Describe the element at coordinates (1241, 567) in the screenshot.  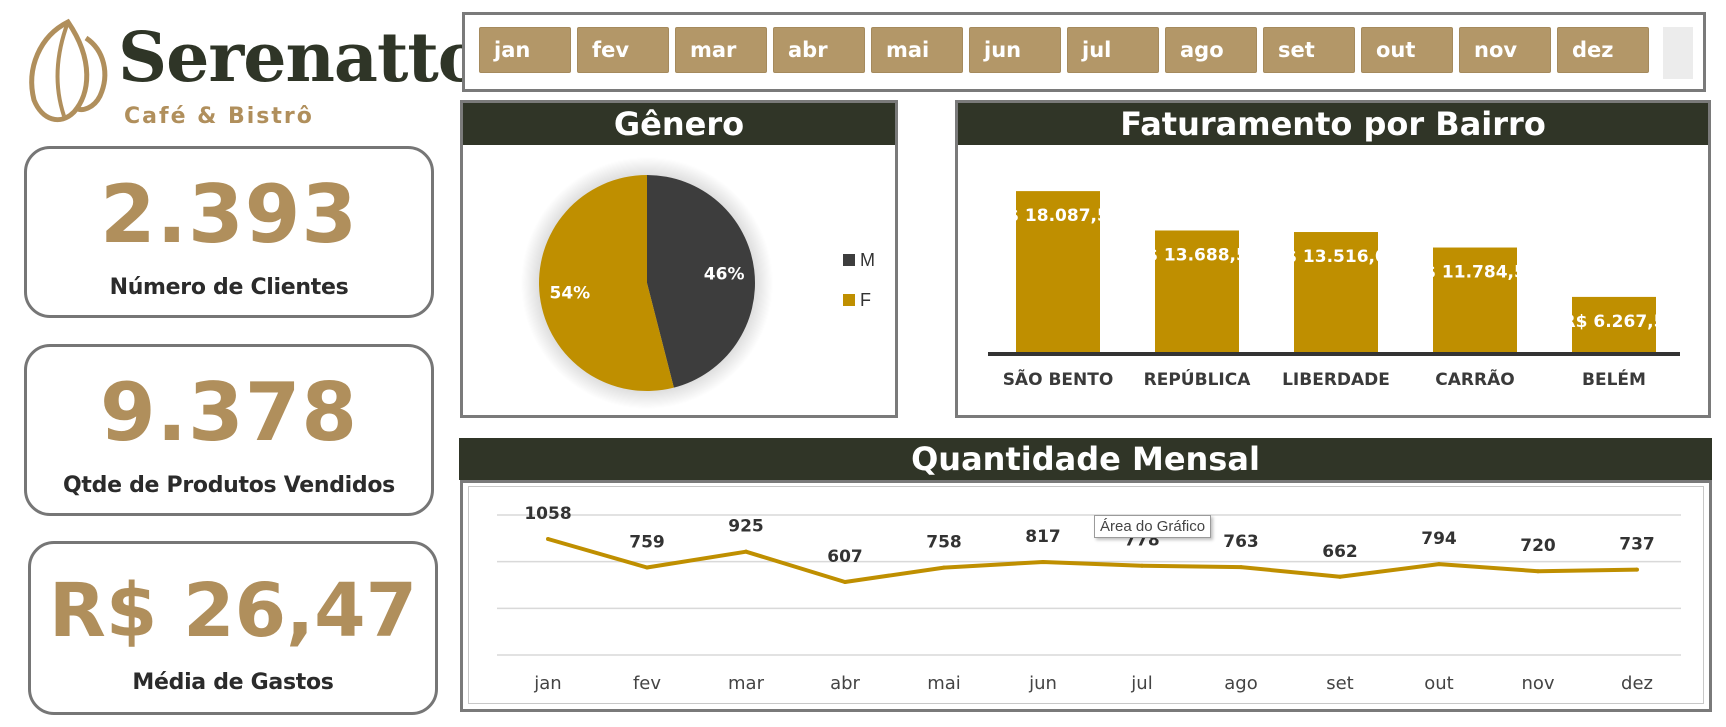
I see `line-point-ago` at that location.